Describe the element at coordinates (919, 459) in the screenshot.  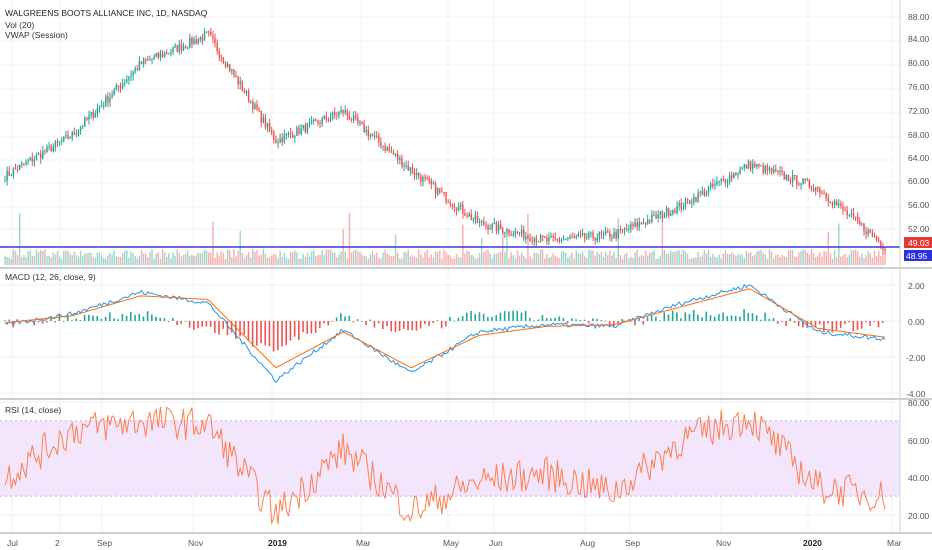
I see `rsi-axis: 80.00 60.00 40.00 20.00` at that location.